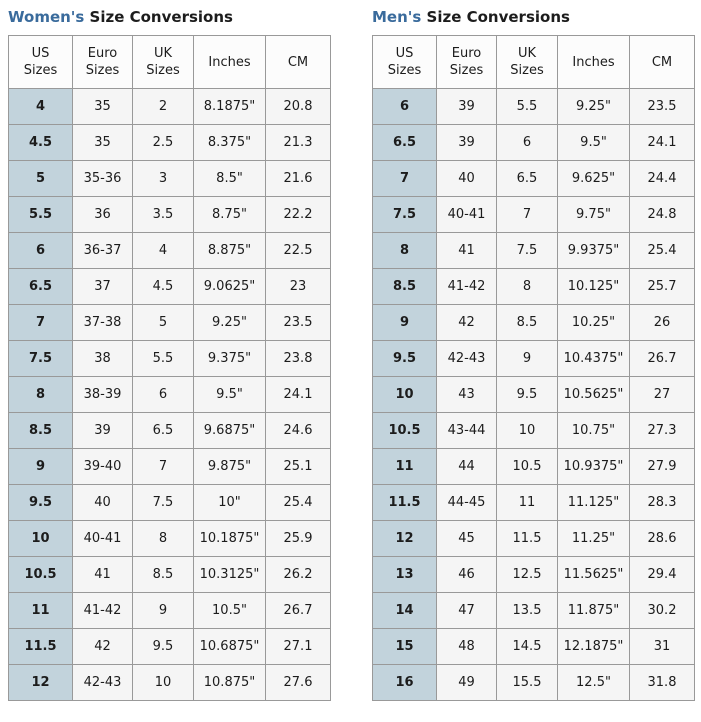 This screenshot has height=722, width=701. What do you see at coordinates (102, 142) in the screenshot?
I see `euro-size-cell: 35` at bounding box center [102, 142].